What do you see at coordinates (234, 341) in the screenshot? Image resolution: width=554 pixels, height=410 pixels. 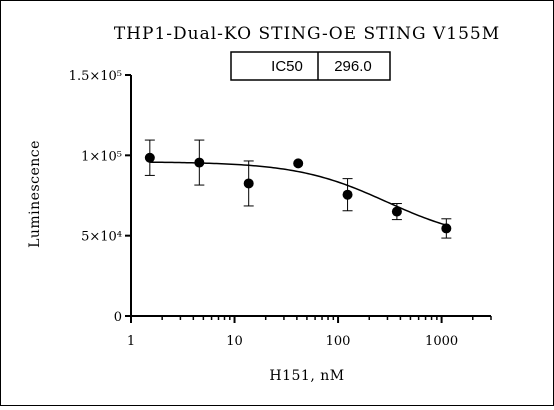 I see `x-tick-label: 10` at bounding box center [234, 341].